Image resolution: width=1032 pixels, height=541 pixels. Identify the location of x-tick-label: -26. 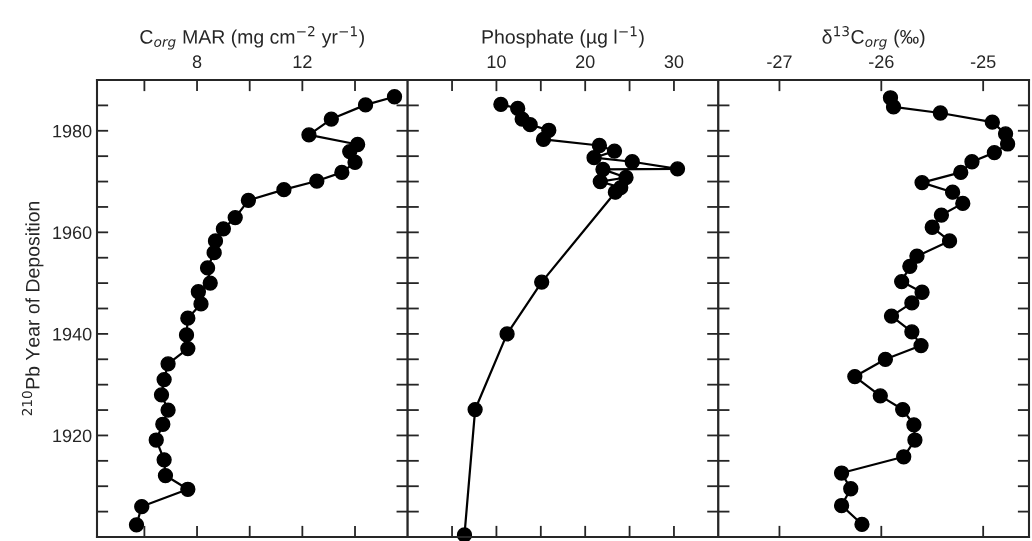
(881, 62).